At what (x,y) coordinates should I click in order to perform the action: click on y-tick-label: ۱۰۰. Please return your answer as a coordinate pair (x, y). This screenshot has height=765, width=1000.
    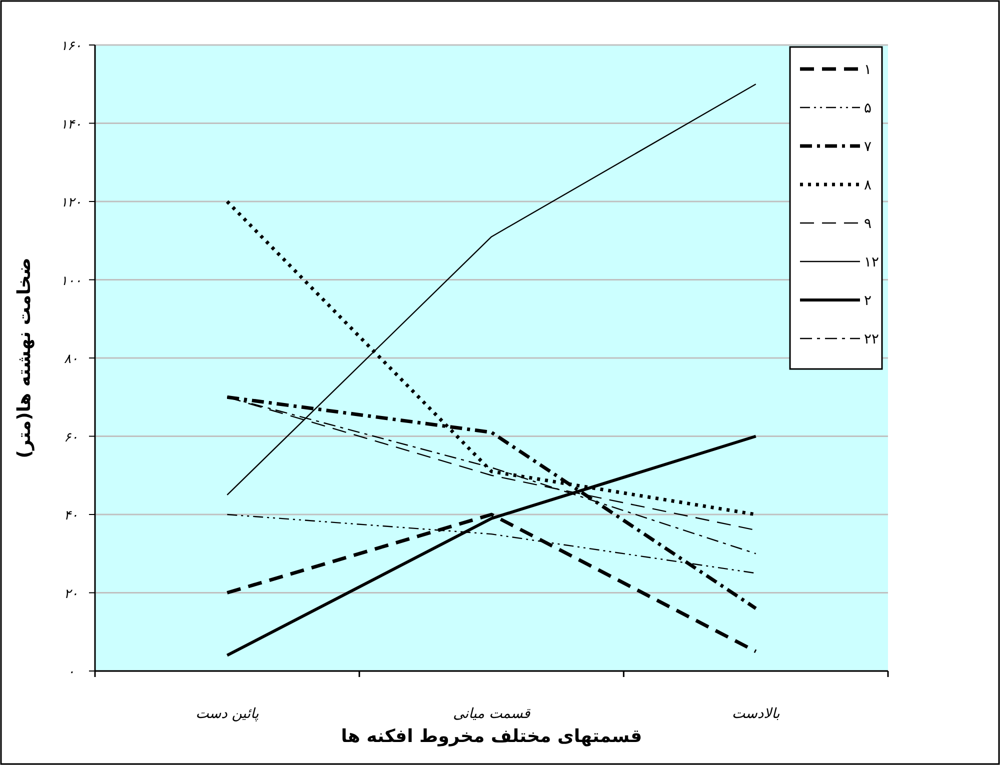
    Looking at the image, I should click on (71, 281).